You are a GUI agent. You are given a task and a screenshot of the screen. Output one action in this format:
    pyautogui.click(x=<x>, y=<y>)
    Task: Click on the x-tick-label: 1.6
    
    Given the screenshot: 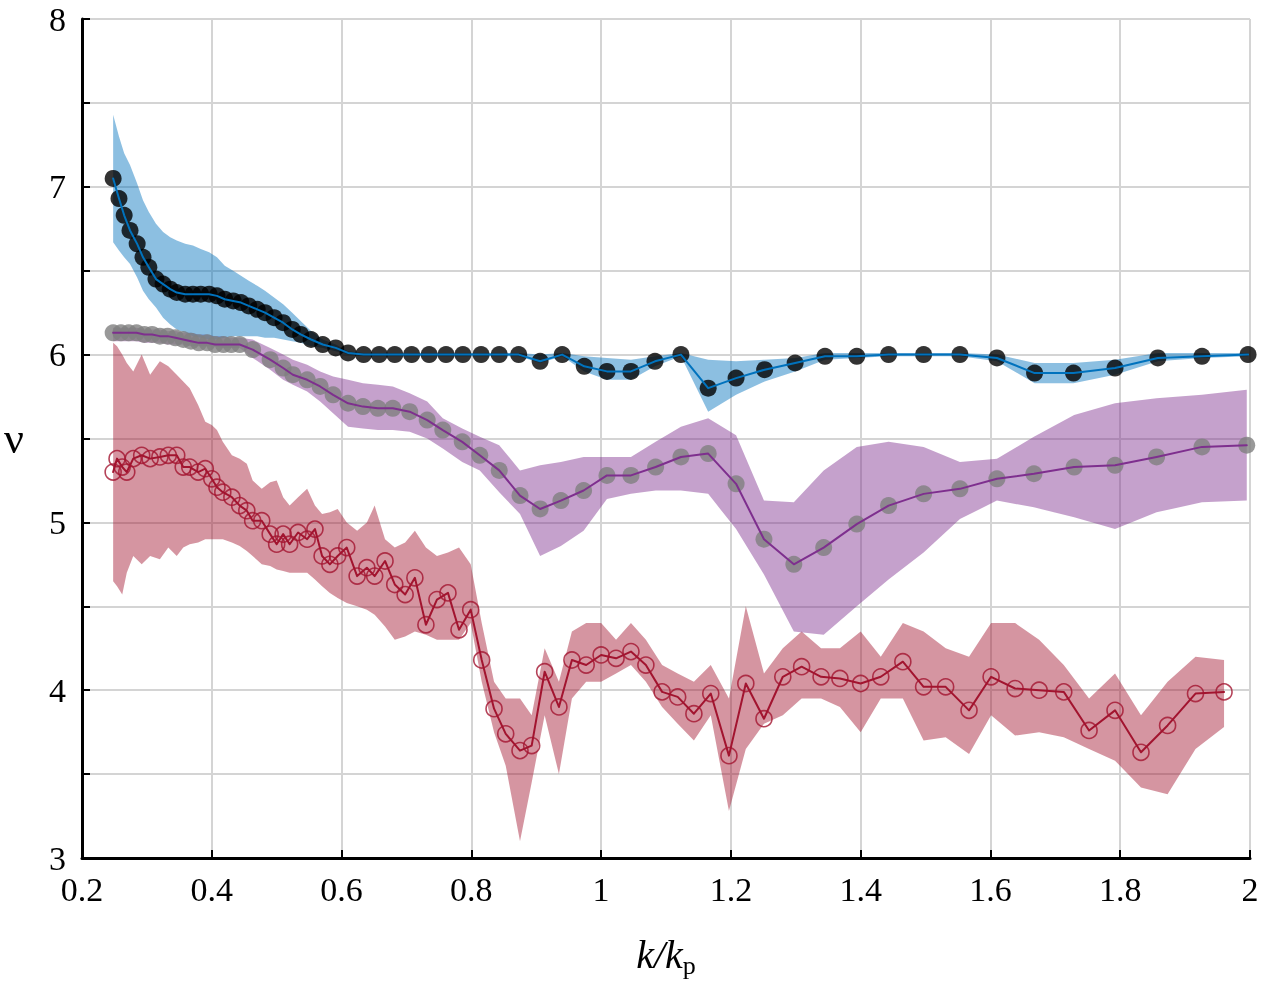 What is the action you would take?
    pyautogui.click(x=990, y=889)
    